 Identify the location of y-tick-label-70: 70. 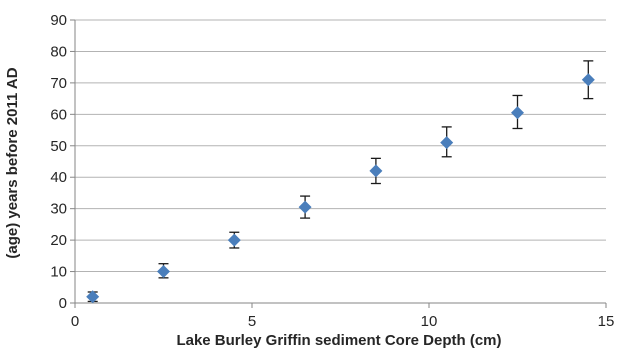
(58, 83).